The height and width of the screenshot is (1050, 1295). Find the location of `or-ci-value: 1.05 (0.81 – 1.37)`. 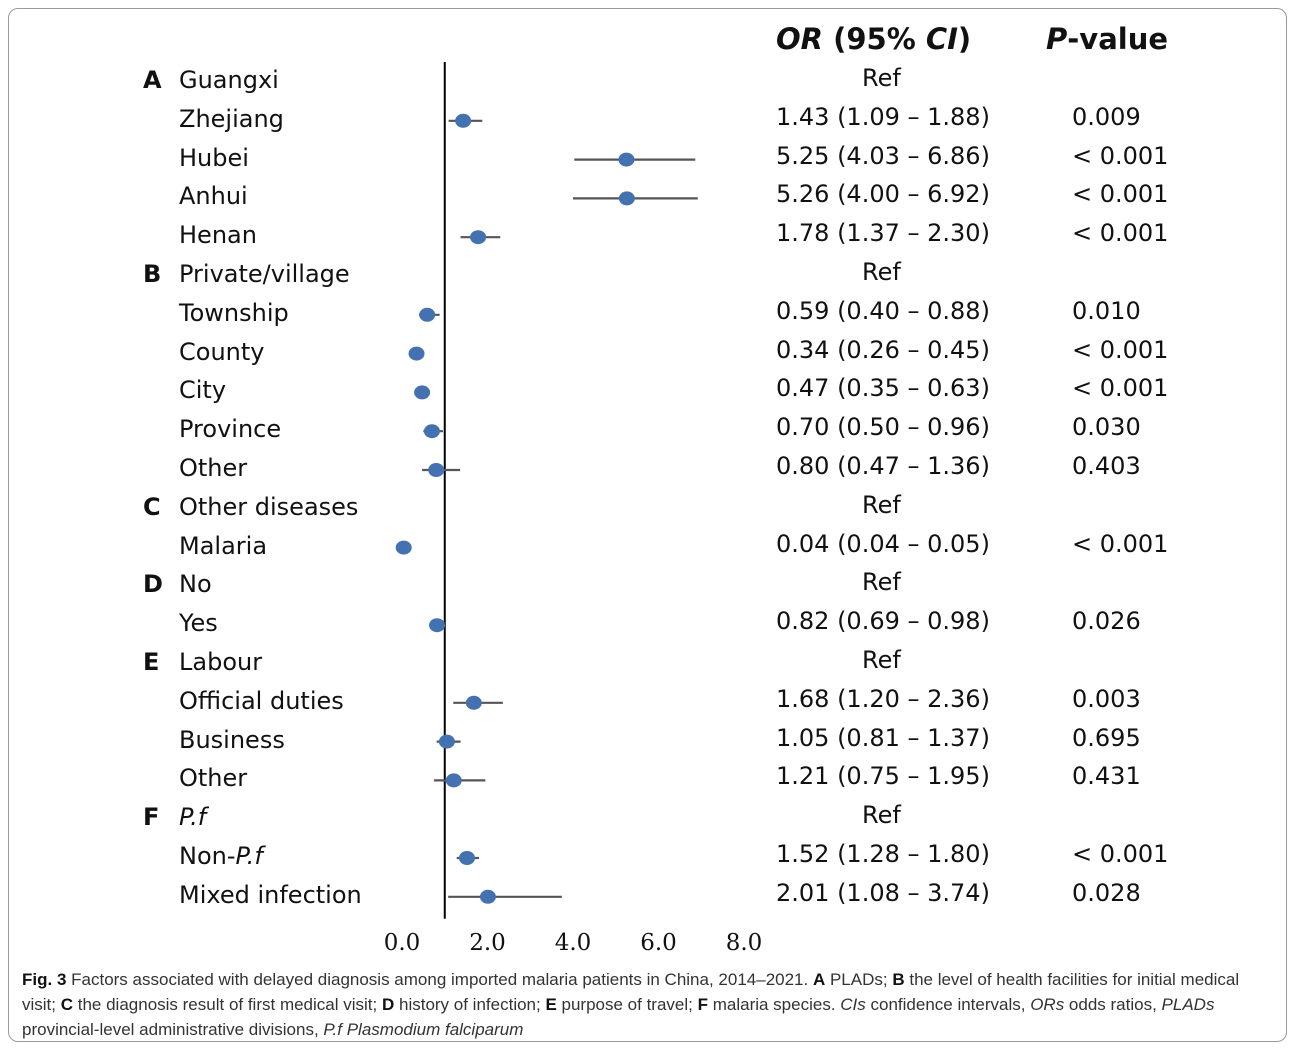

or-ci-value: 1.05 (0.81 – 1.37) is located at coordinates (883, 737).